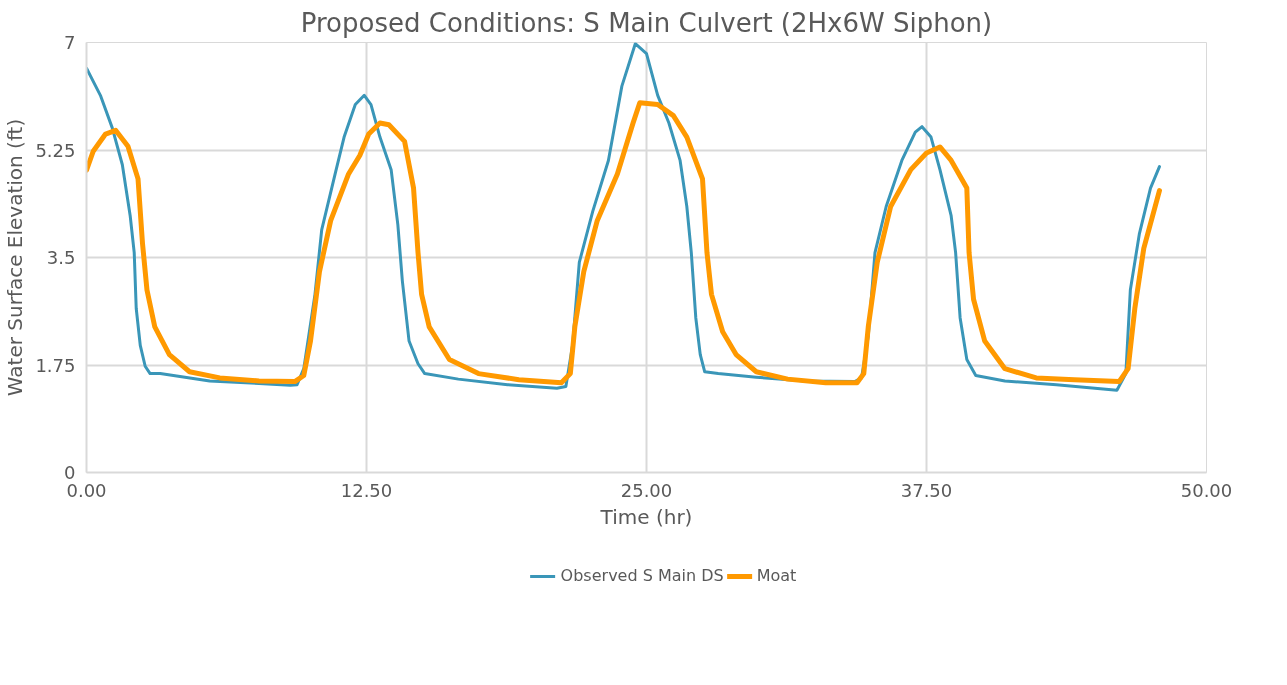 This screenshot has width=1287, height=685. Describe the element at coordinates (366, 490) in the screenshot. I see `x-tick-label: 12.50` at that location.